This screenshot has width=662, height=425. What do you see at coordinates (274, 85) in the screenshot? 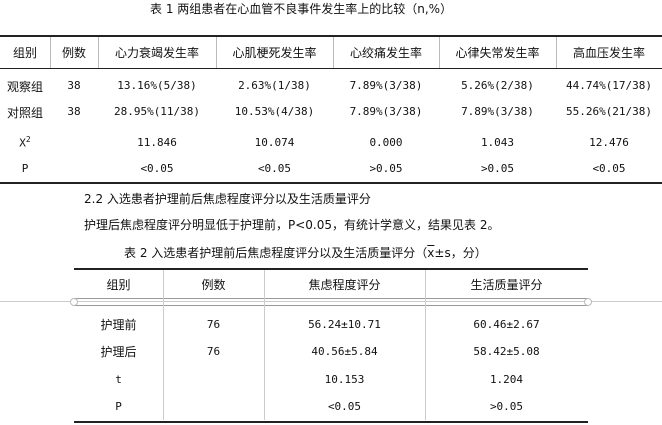
I see `table1-cell: 2.63%(1/38)` at bounding box center [274, 85].